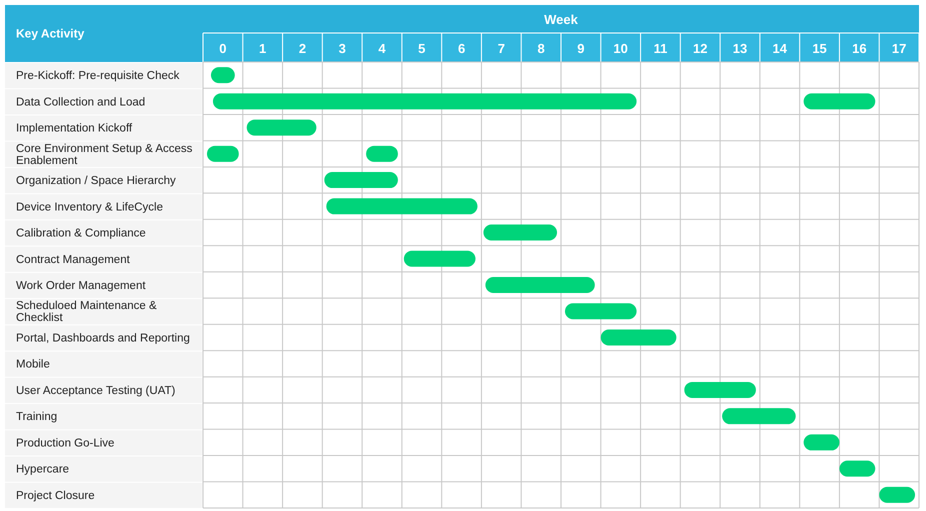 The image size is (926, 511). Describe the element at coordinates (37, 417) in the screenshot. I see `y-tick-label: Training` at that location.